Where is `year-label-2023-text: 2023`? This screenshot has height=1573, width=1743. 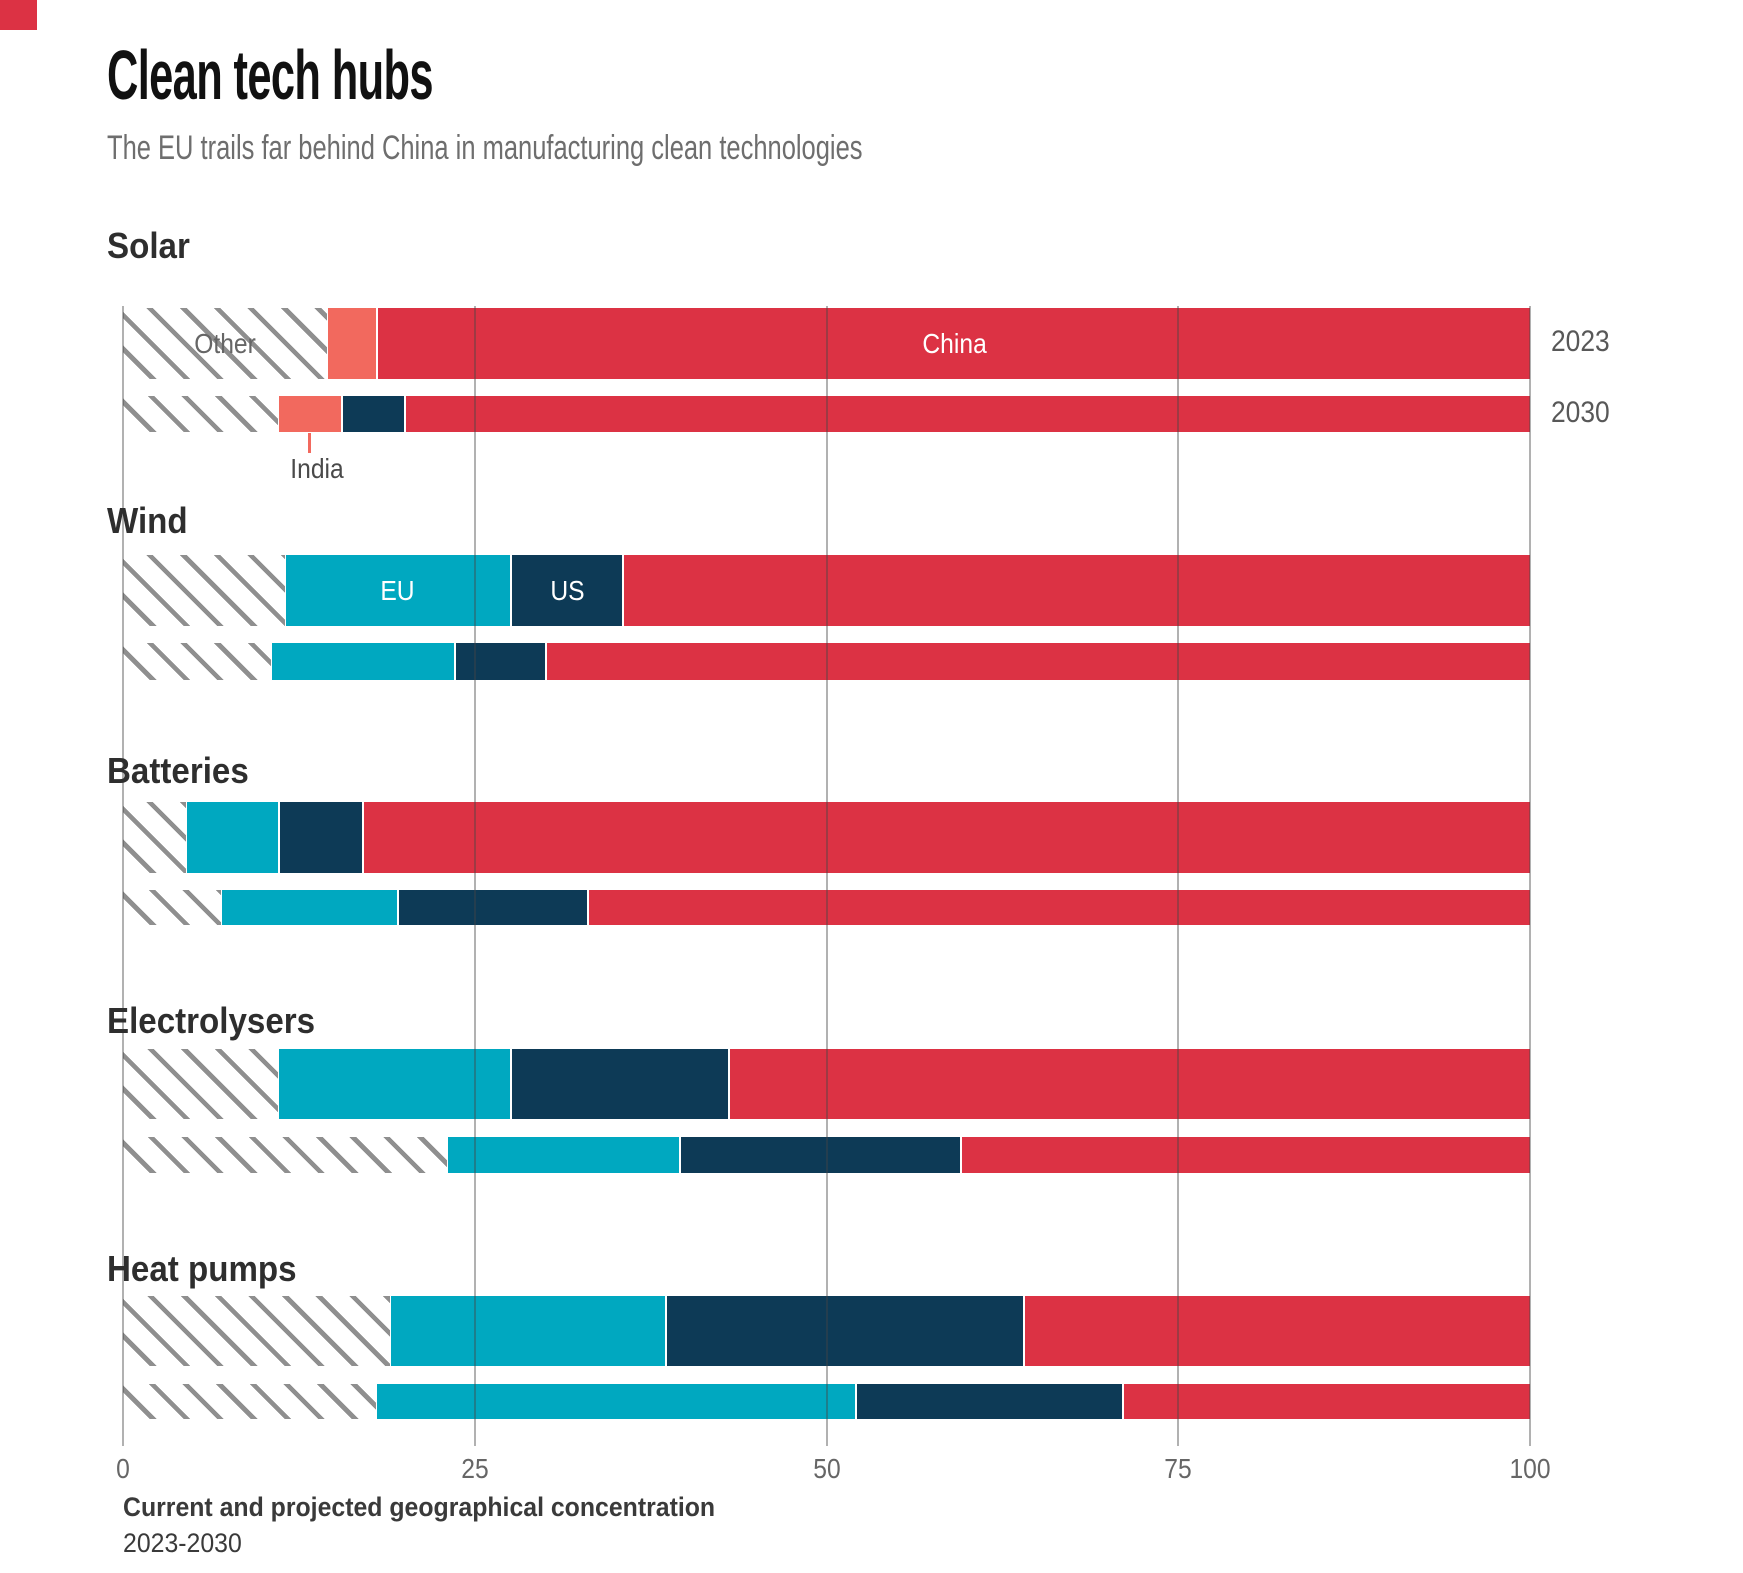
year-label-2023-text: 2023 is located at coordinates (1580, 341).